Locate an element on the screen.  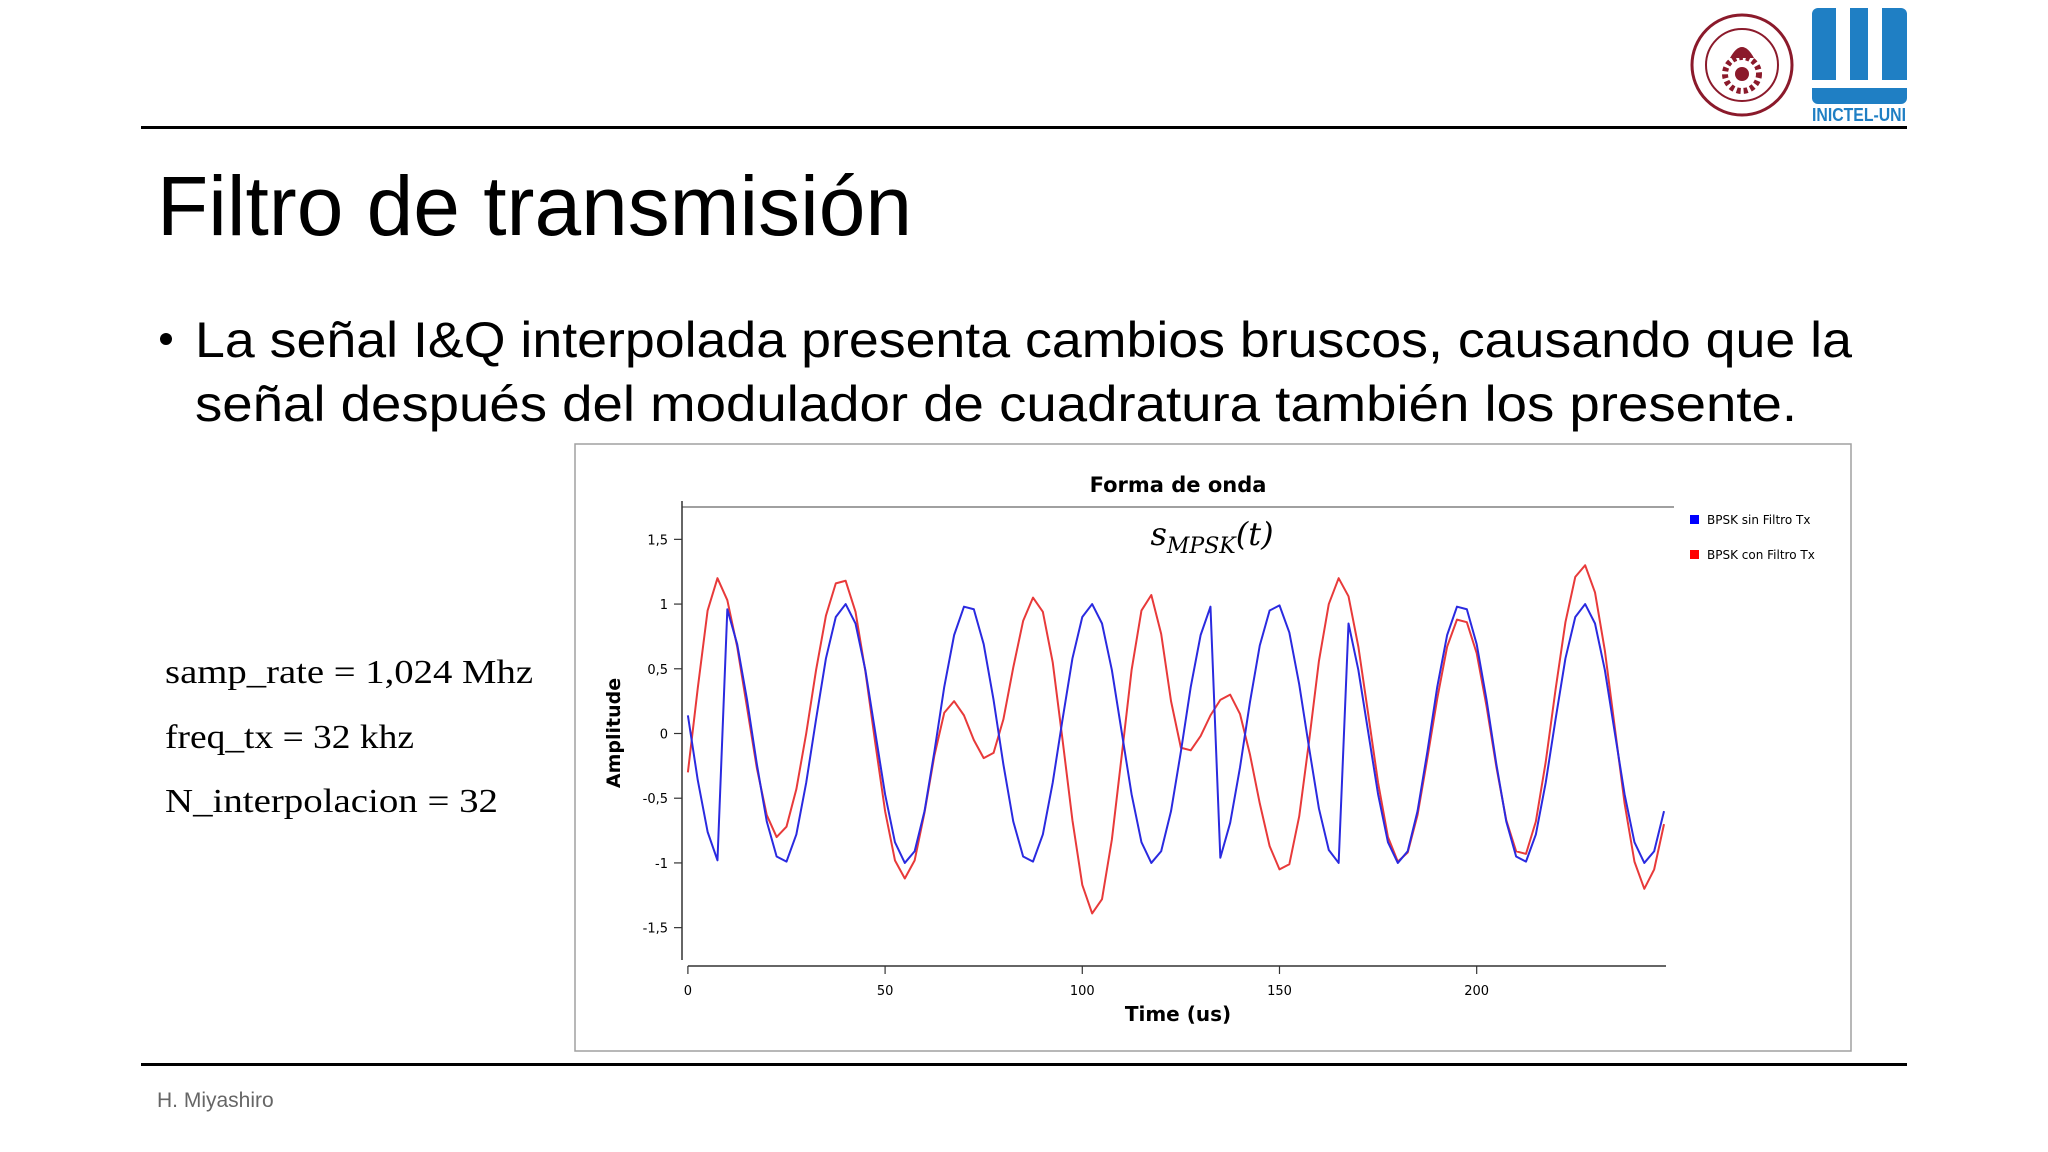
y-tick-label: 1 is located at coordinates (664, 605).